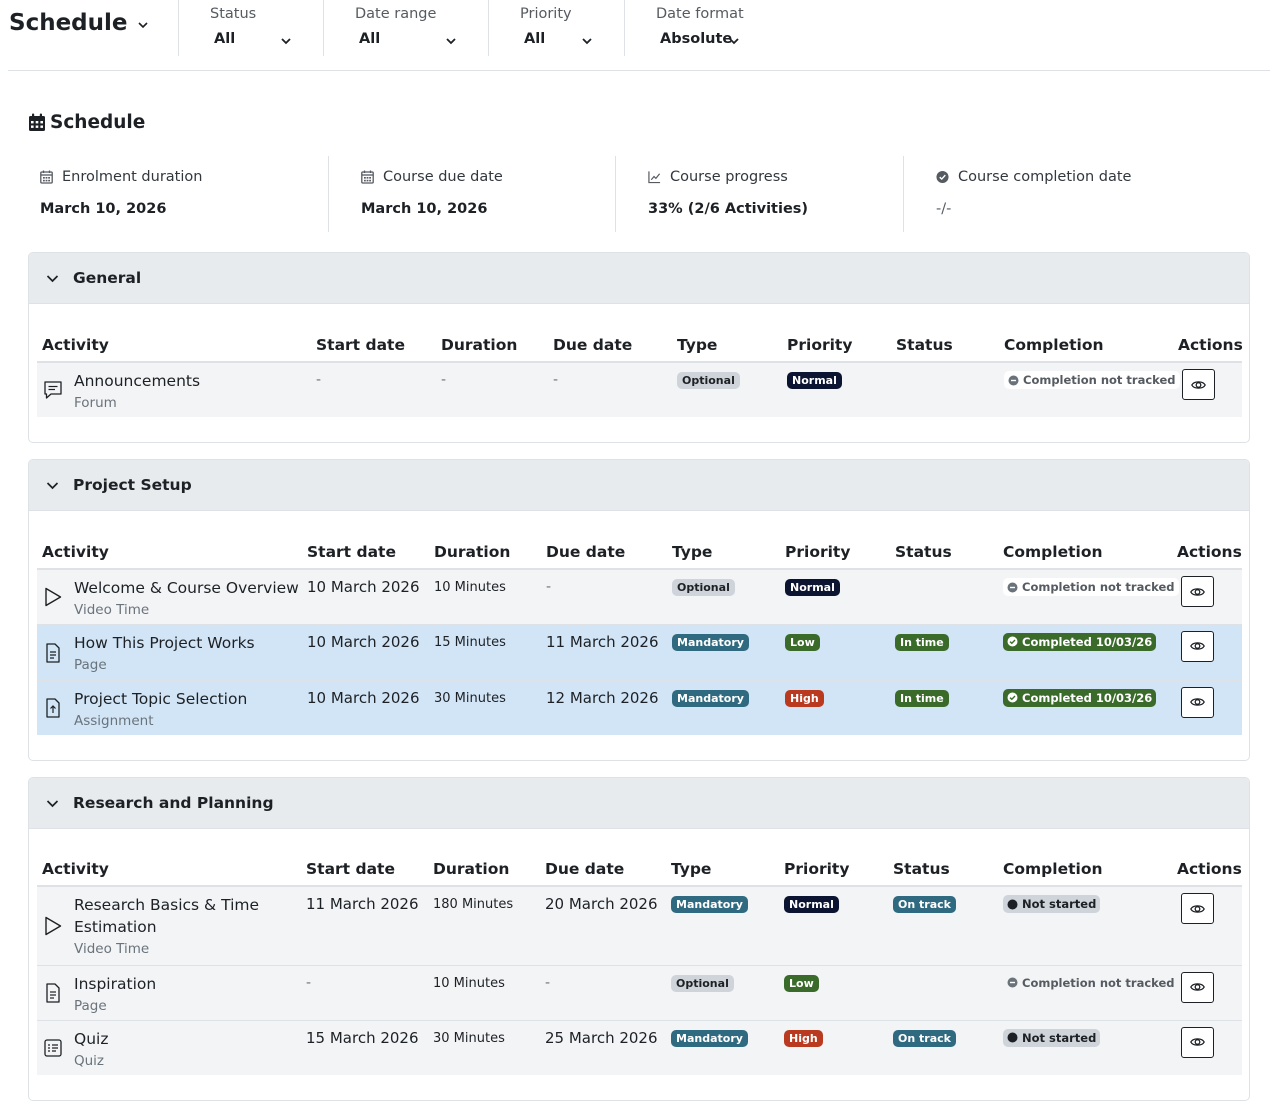 Image resolution: width=1280 pixels, height=1105 pixels. I want to click on stat-label-row: Course completion date, so click(1033, 177).